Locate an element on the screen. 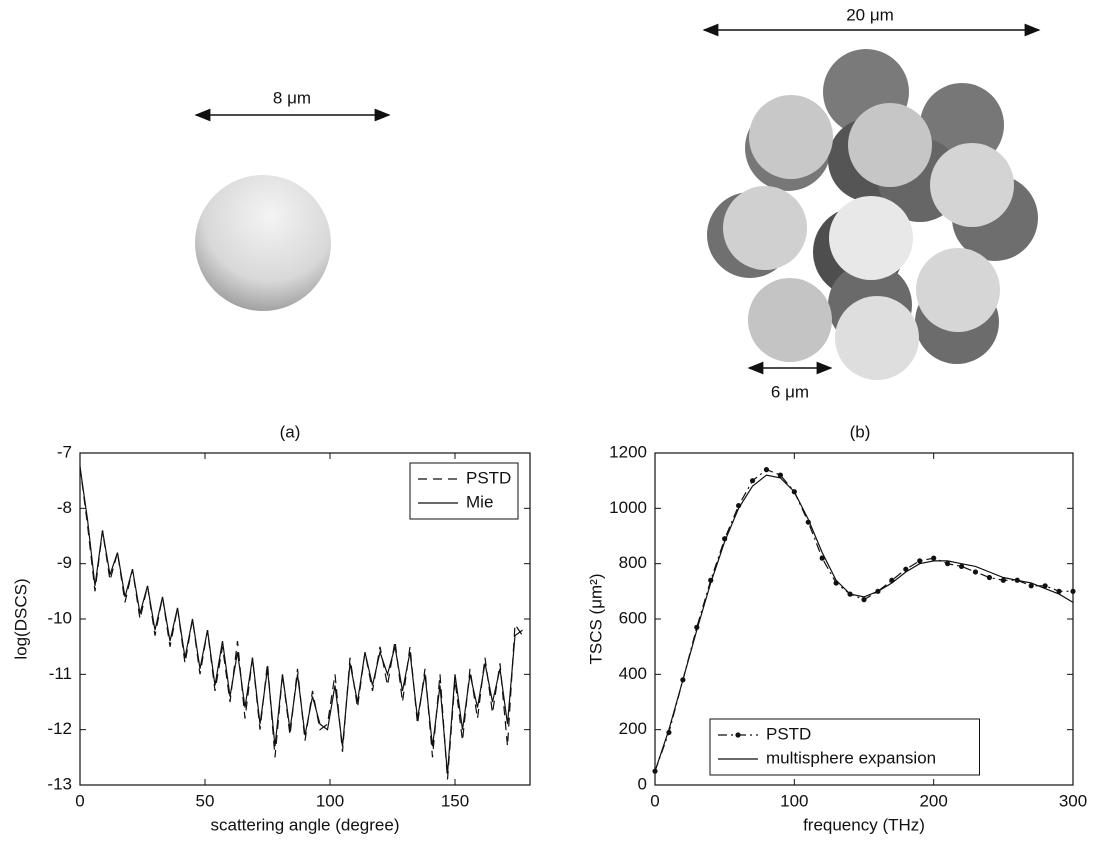 This screenshot has height=851, width=1097. legend-label: multisphere expansion is located at coordinates (851, 757).